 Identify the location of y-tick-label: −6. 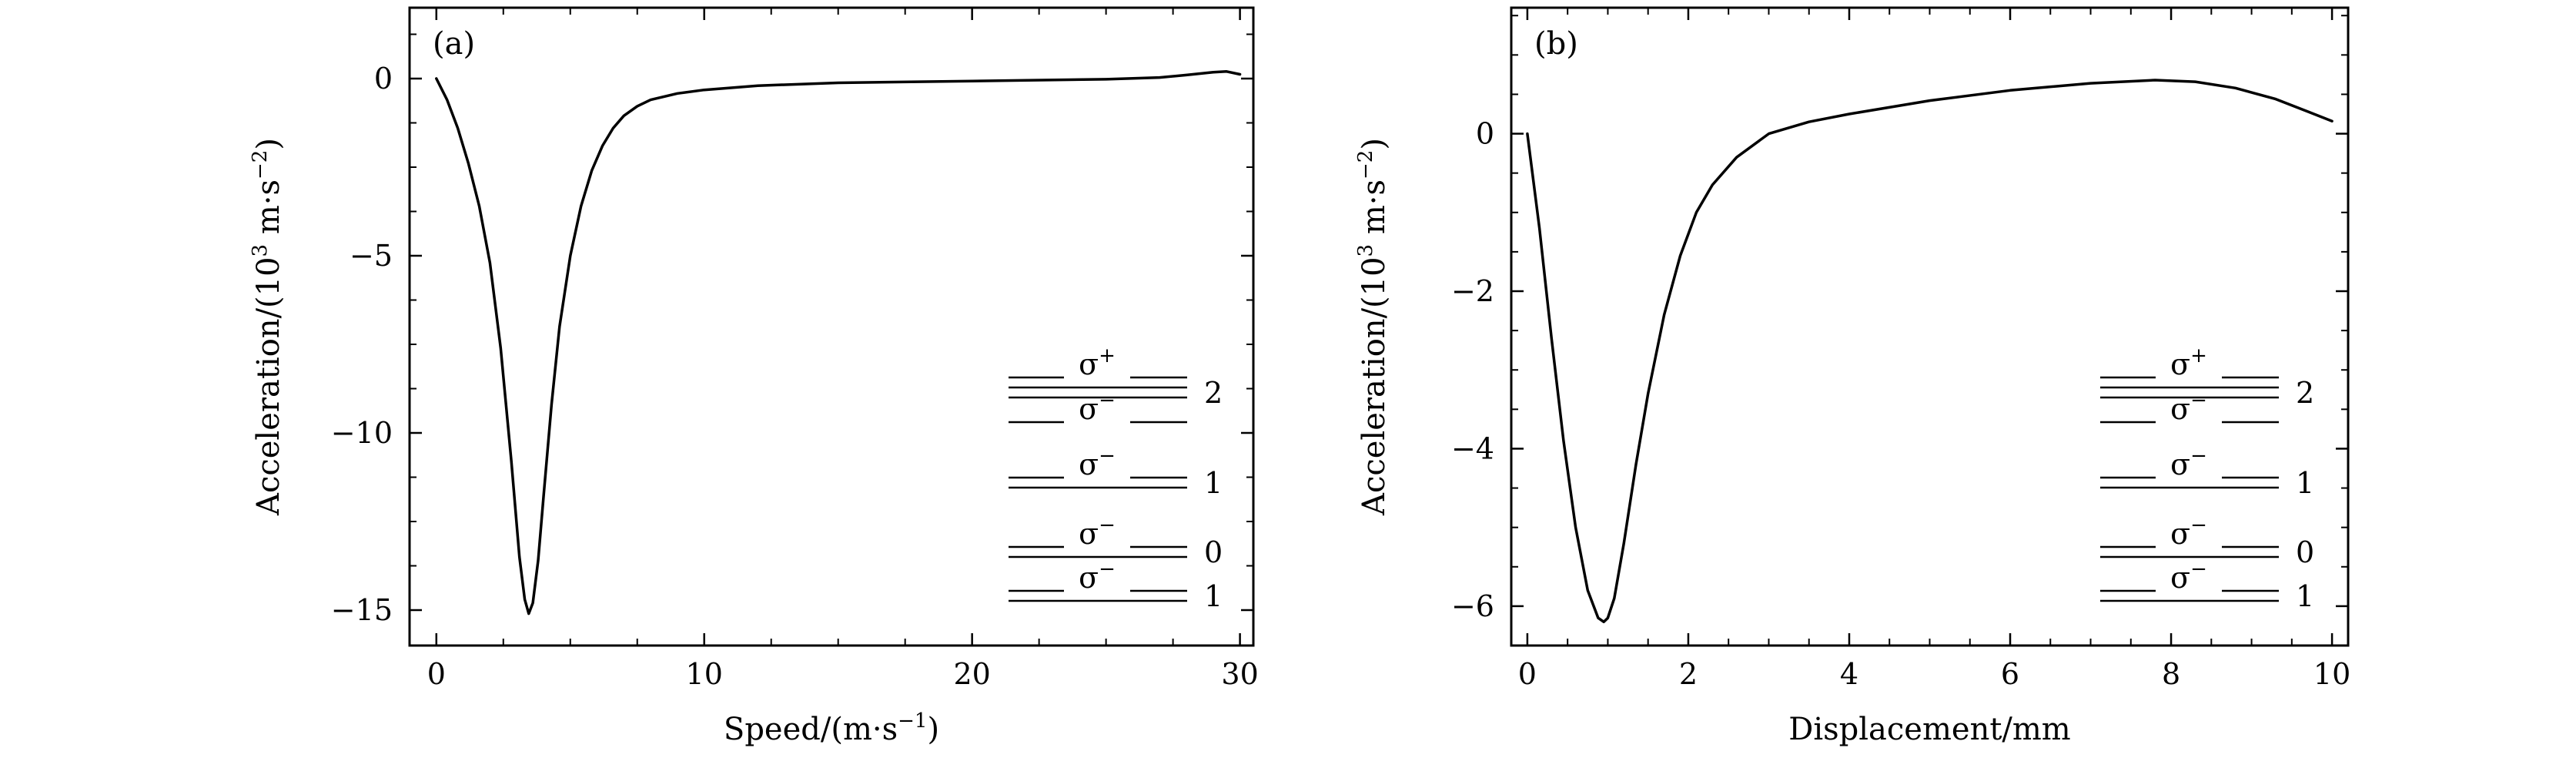
(1472, 606).